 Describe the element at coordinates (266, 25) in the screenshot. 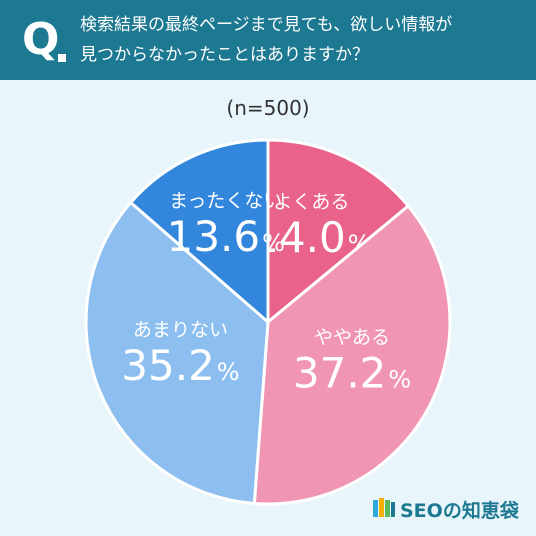

I see `question-text-line1: 検索結果の最終ページまで見ても、欲しい情報が` at that location.